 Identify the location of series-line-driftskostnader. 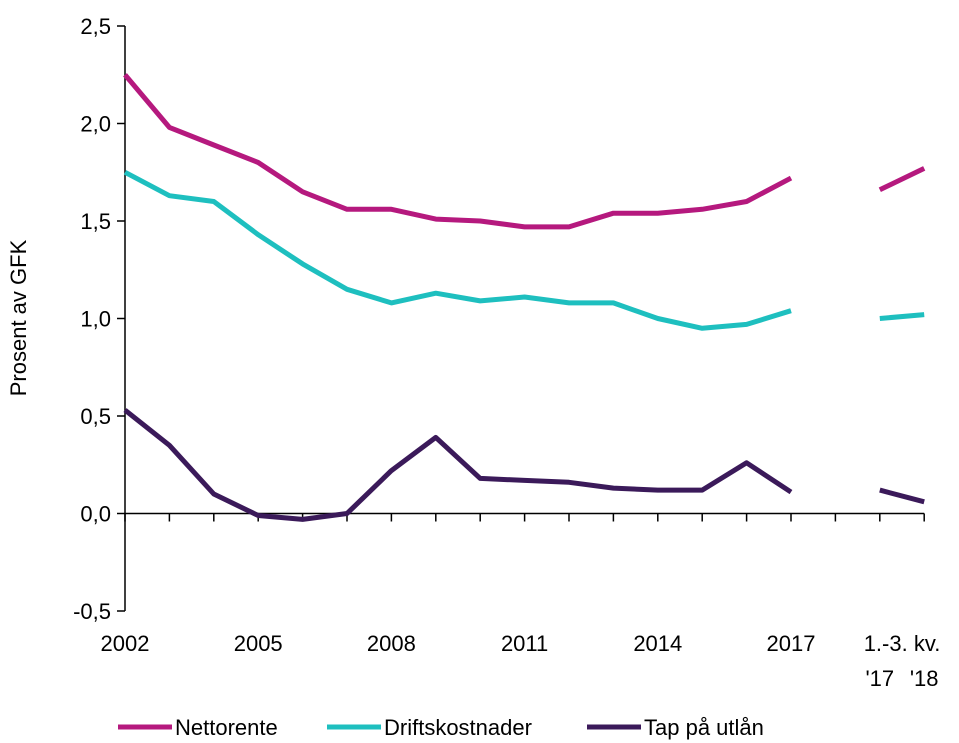
(902, 316).